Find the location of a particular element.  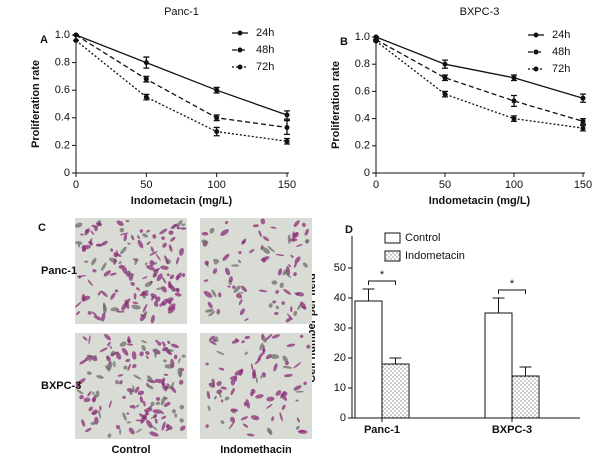

x-axis-label: Indometacin (mg/L) is located at coordinates (480, 201).